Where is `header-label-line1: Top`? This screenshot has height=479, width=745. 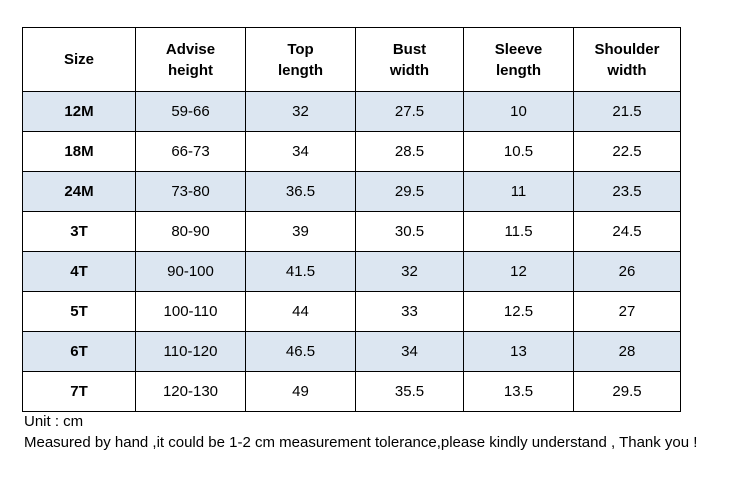
header-label-line1: Top is located at coordinates (300, 49).